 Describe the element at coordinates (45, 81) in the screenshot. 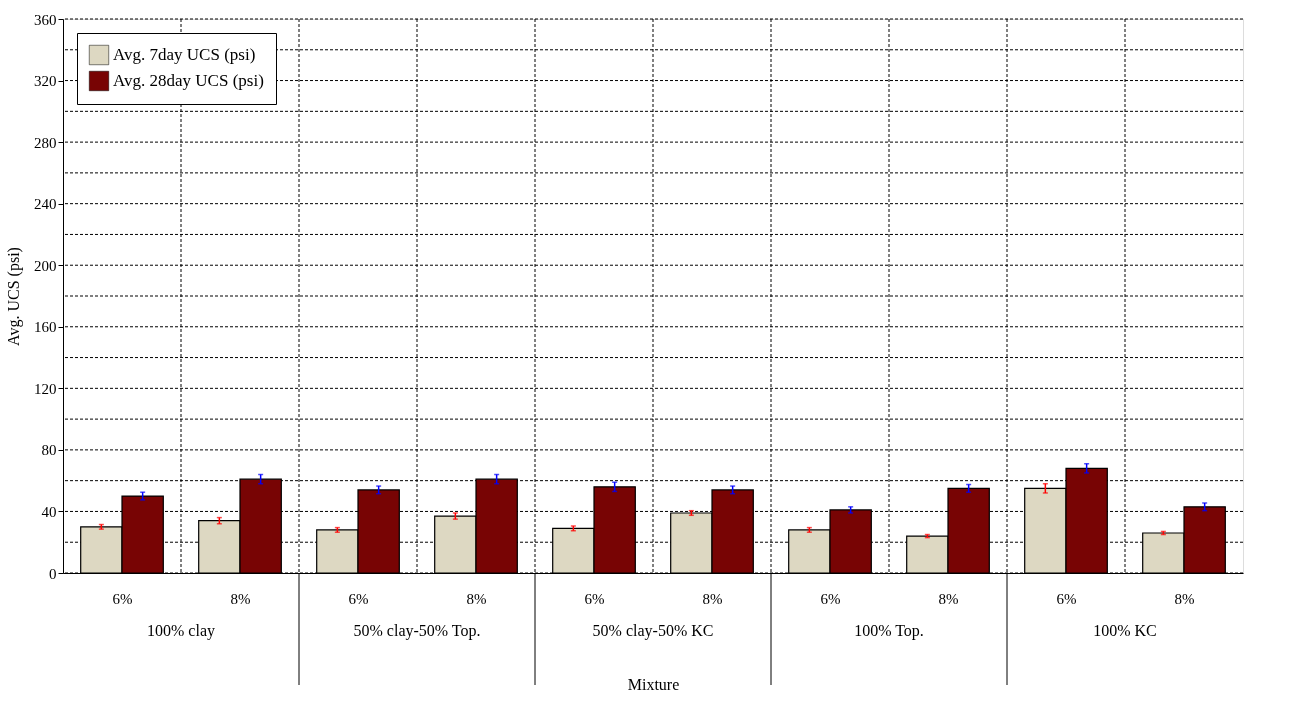

I see `y-tick-label: 320` at that location.